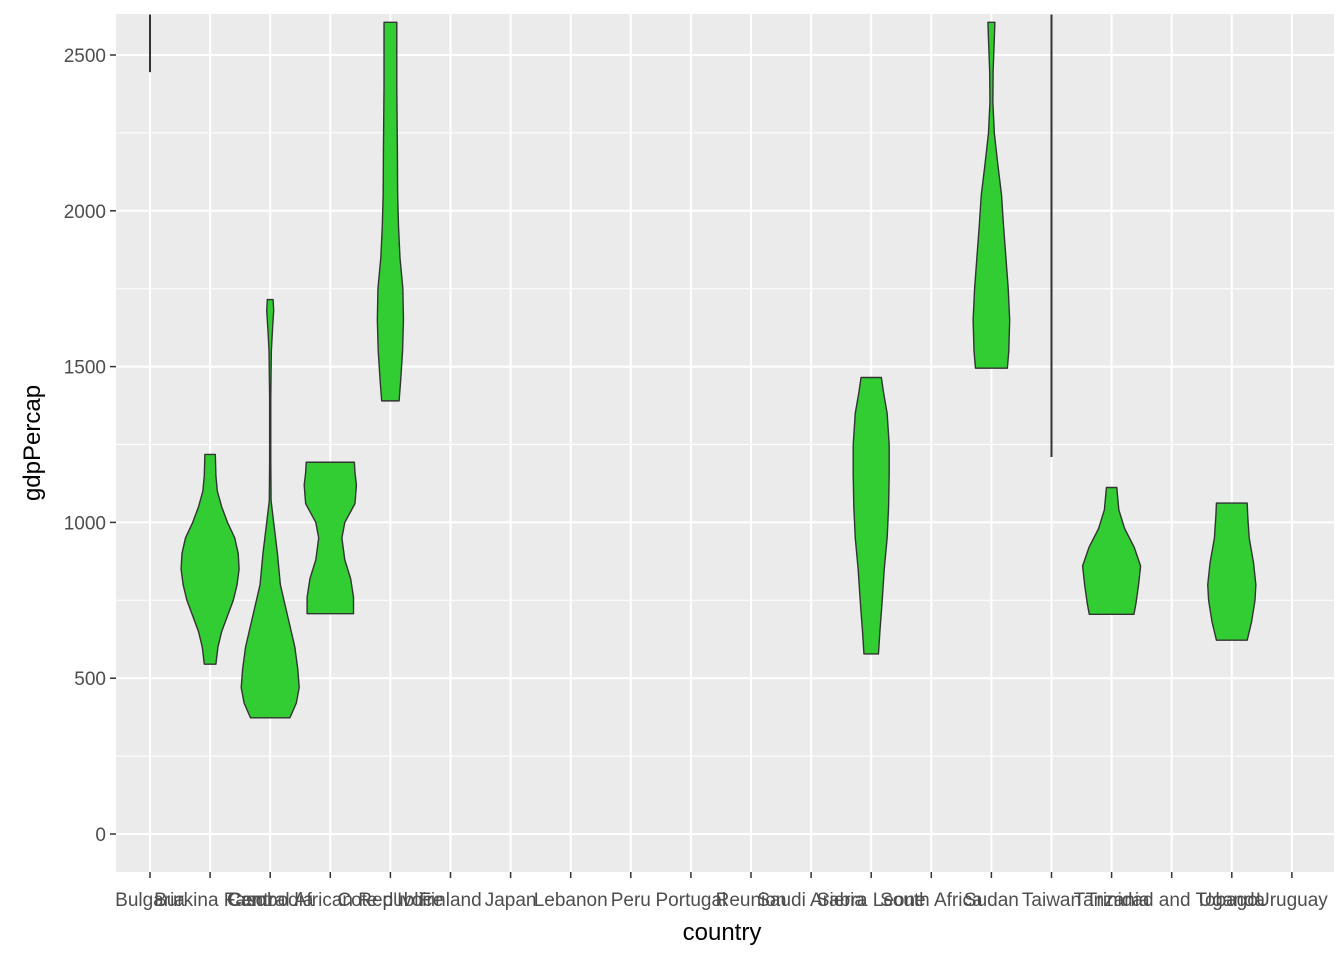 Image resolution: width=1344 pixels, height=960 pixels. I want to click on x-tick-label: Saudi Arabia, so click(811, 900).